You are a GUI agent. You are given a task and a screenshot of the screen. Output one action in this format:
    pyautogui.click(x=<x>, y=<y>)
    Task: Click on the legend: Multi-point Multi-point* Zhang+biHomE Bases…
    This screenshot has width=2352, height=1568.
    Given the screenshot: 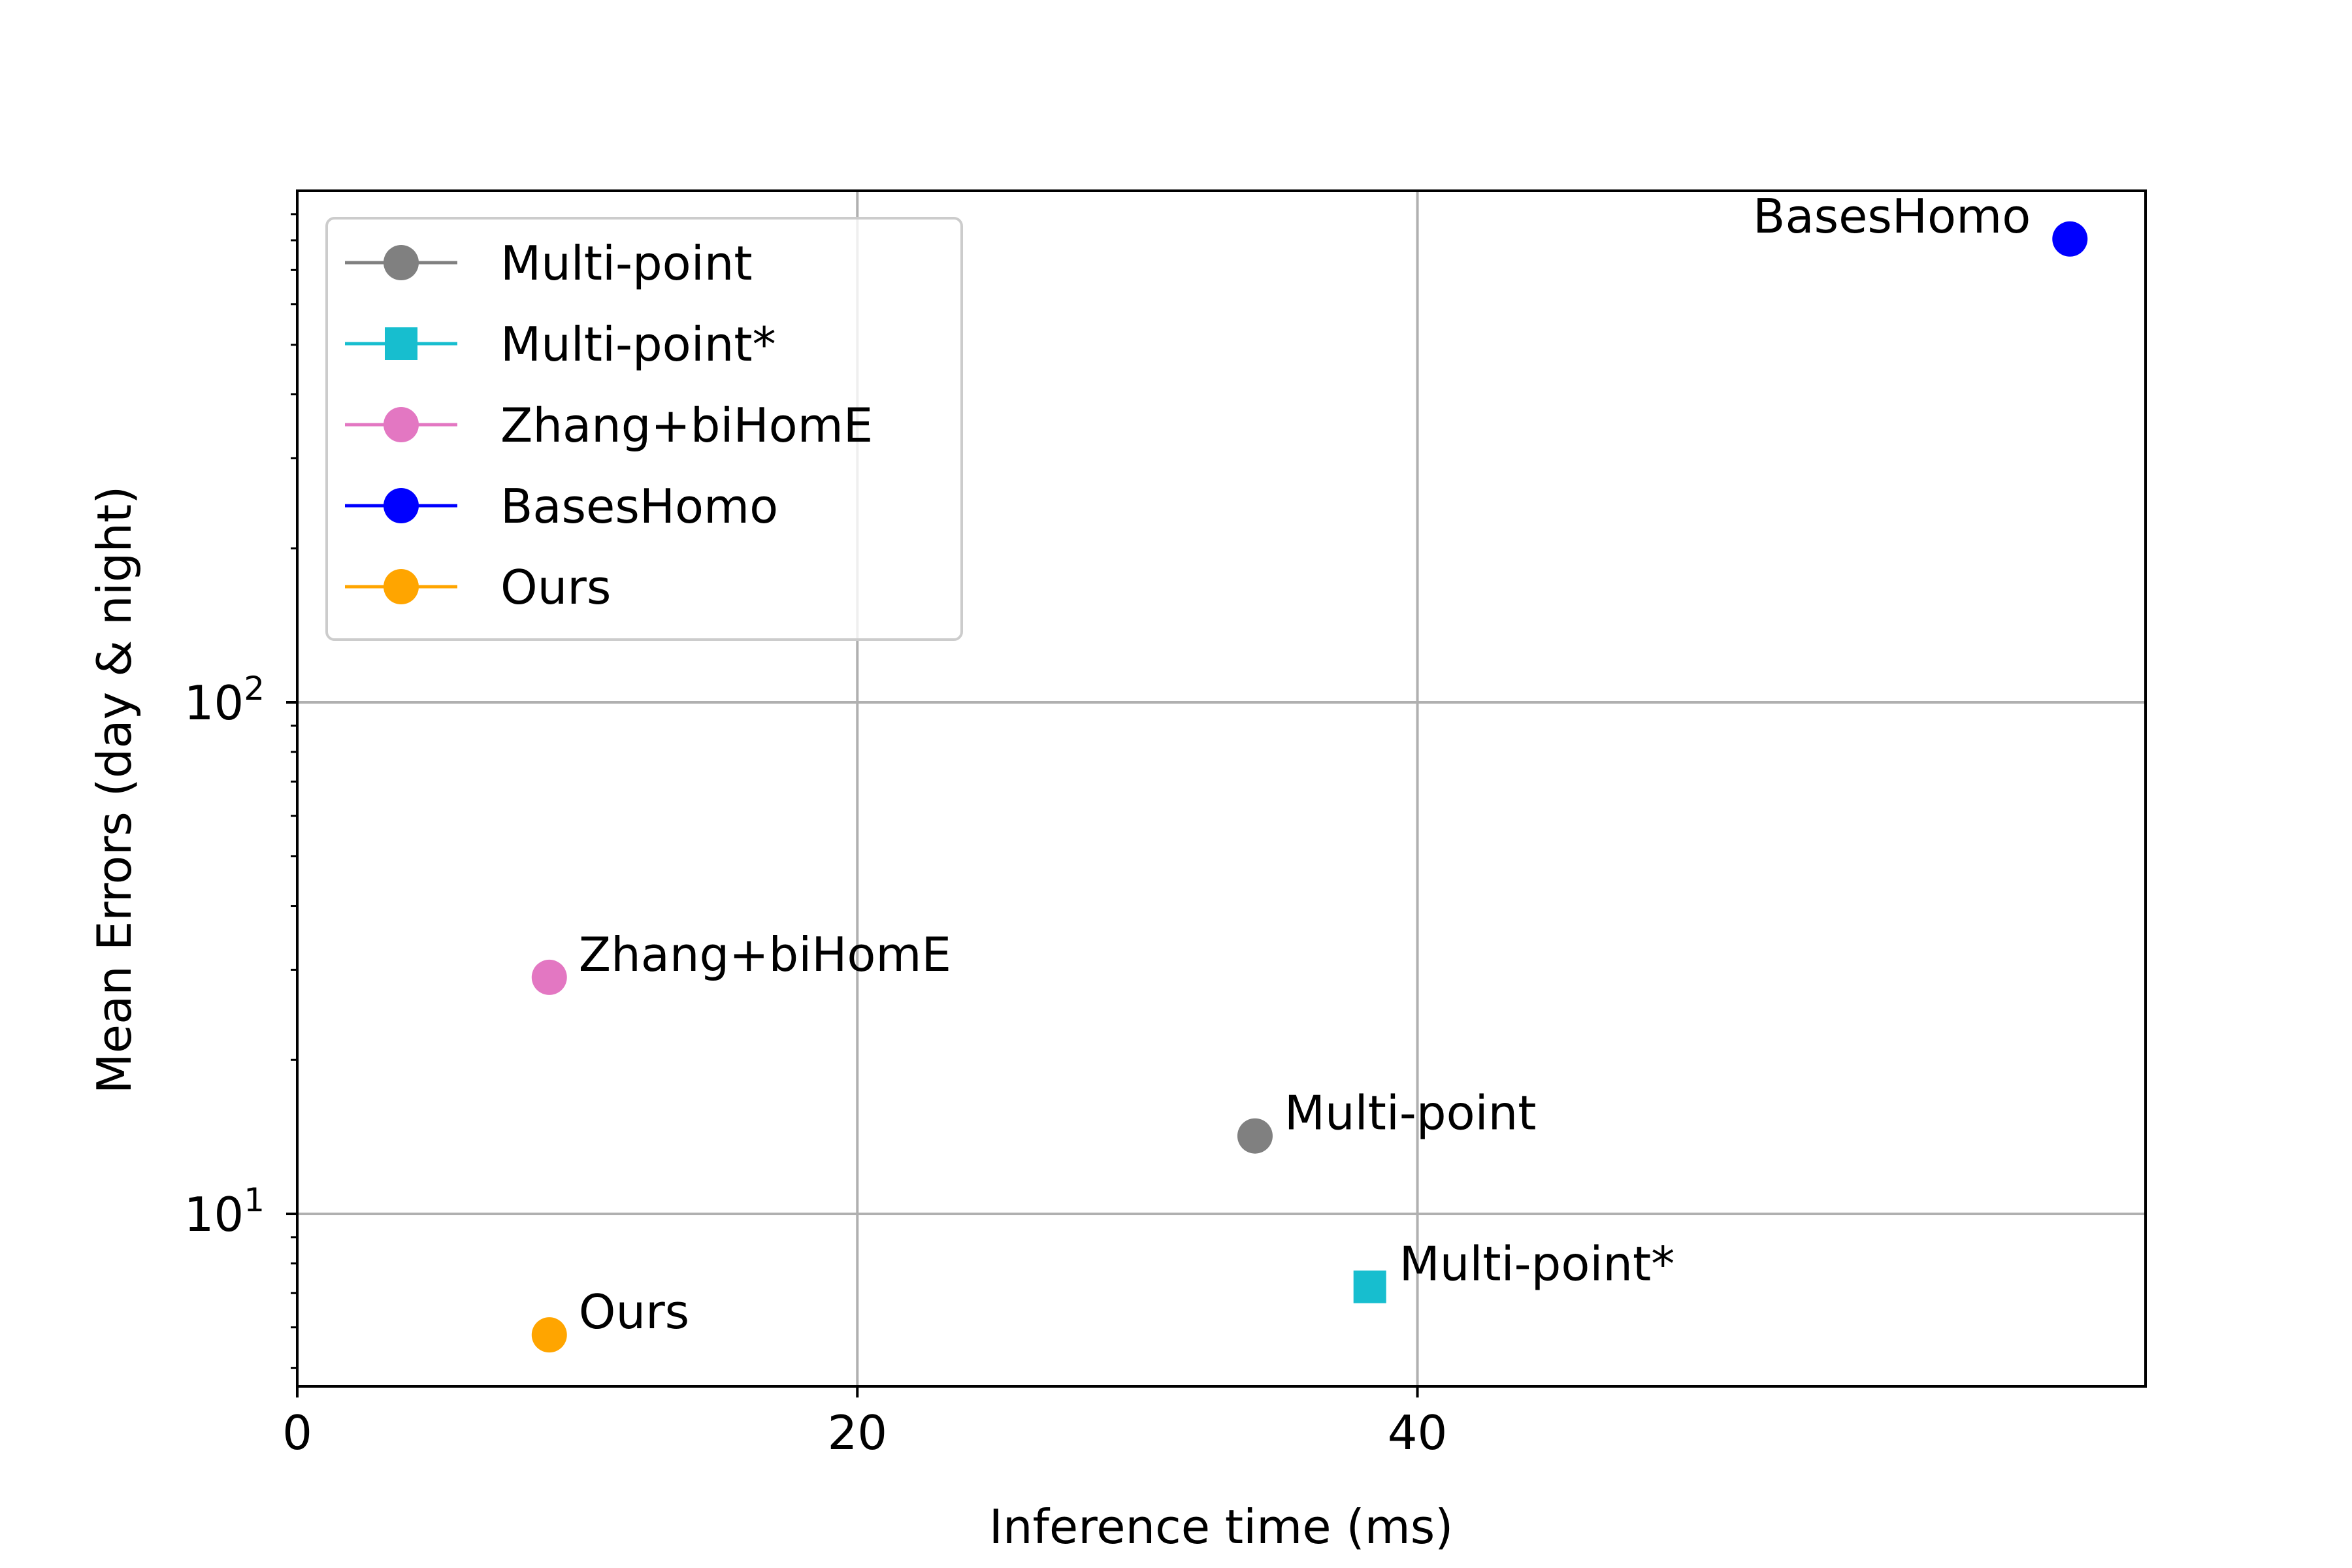 What is the action you would take?
    pyautogui.click(x=644, y=429)
    